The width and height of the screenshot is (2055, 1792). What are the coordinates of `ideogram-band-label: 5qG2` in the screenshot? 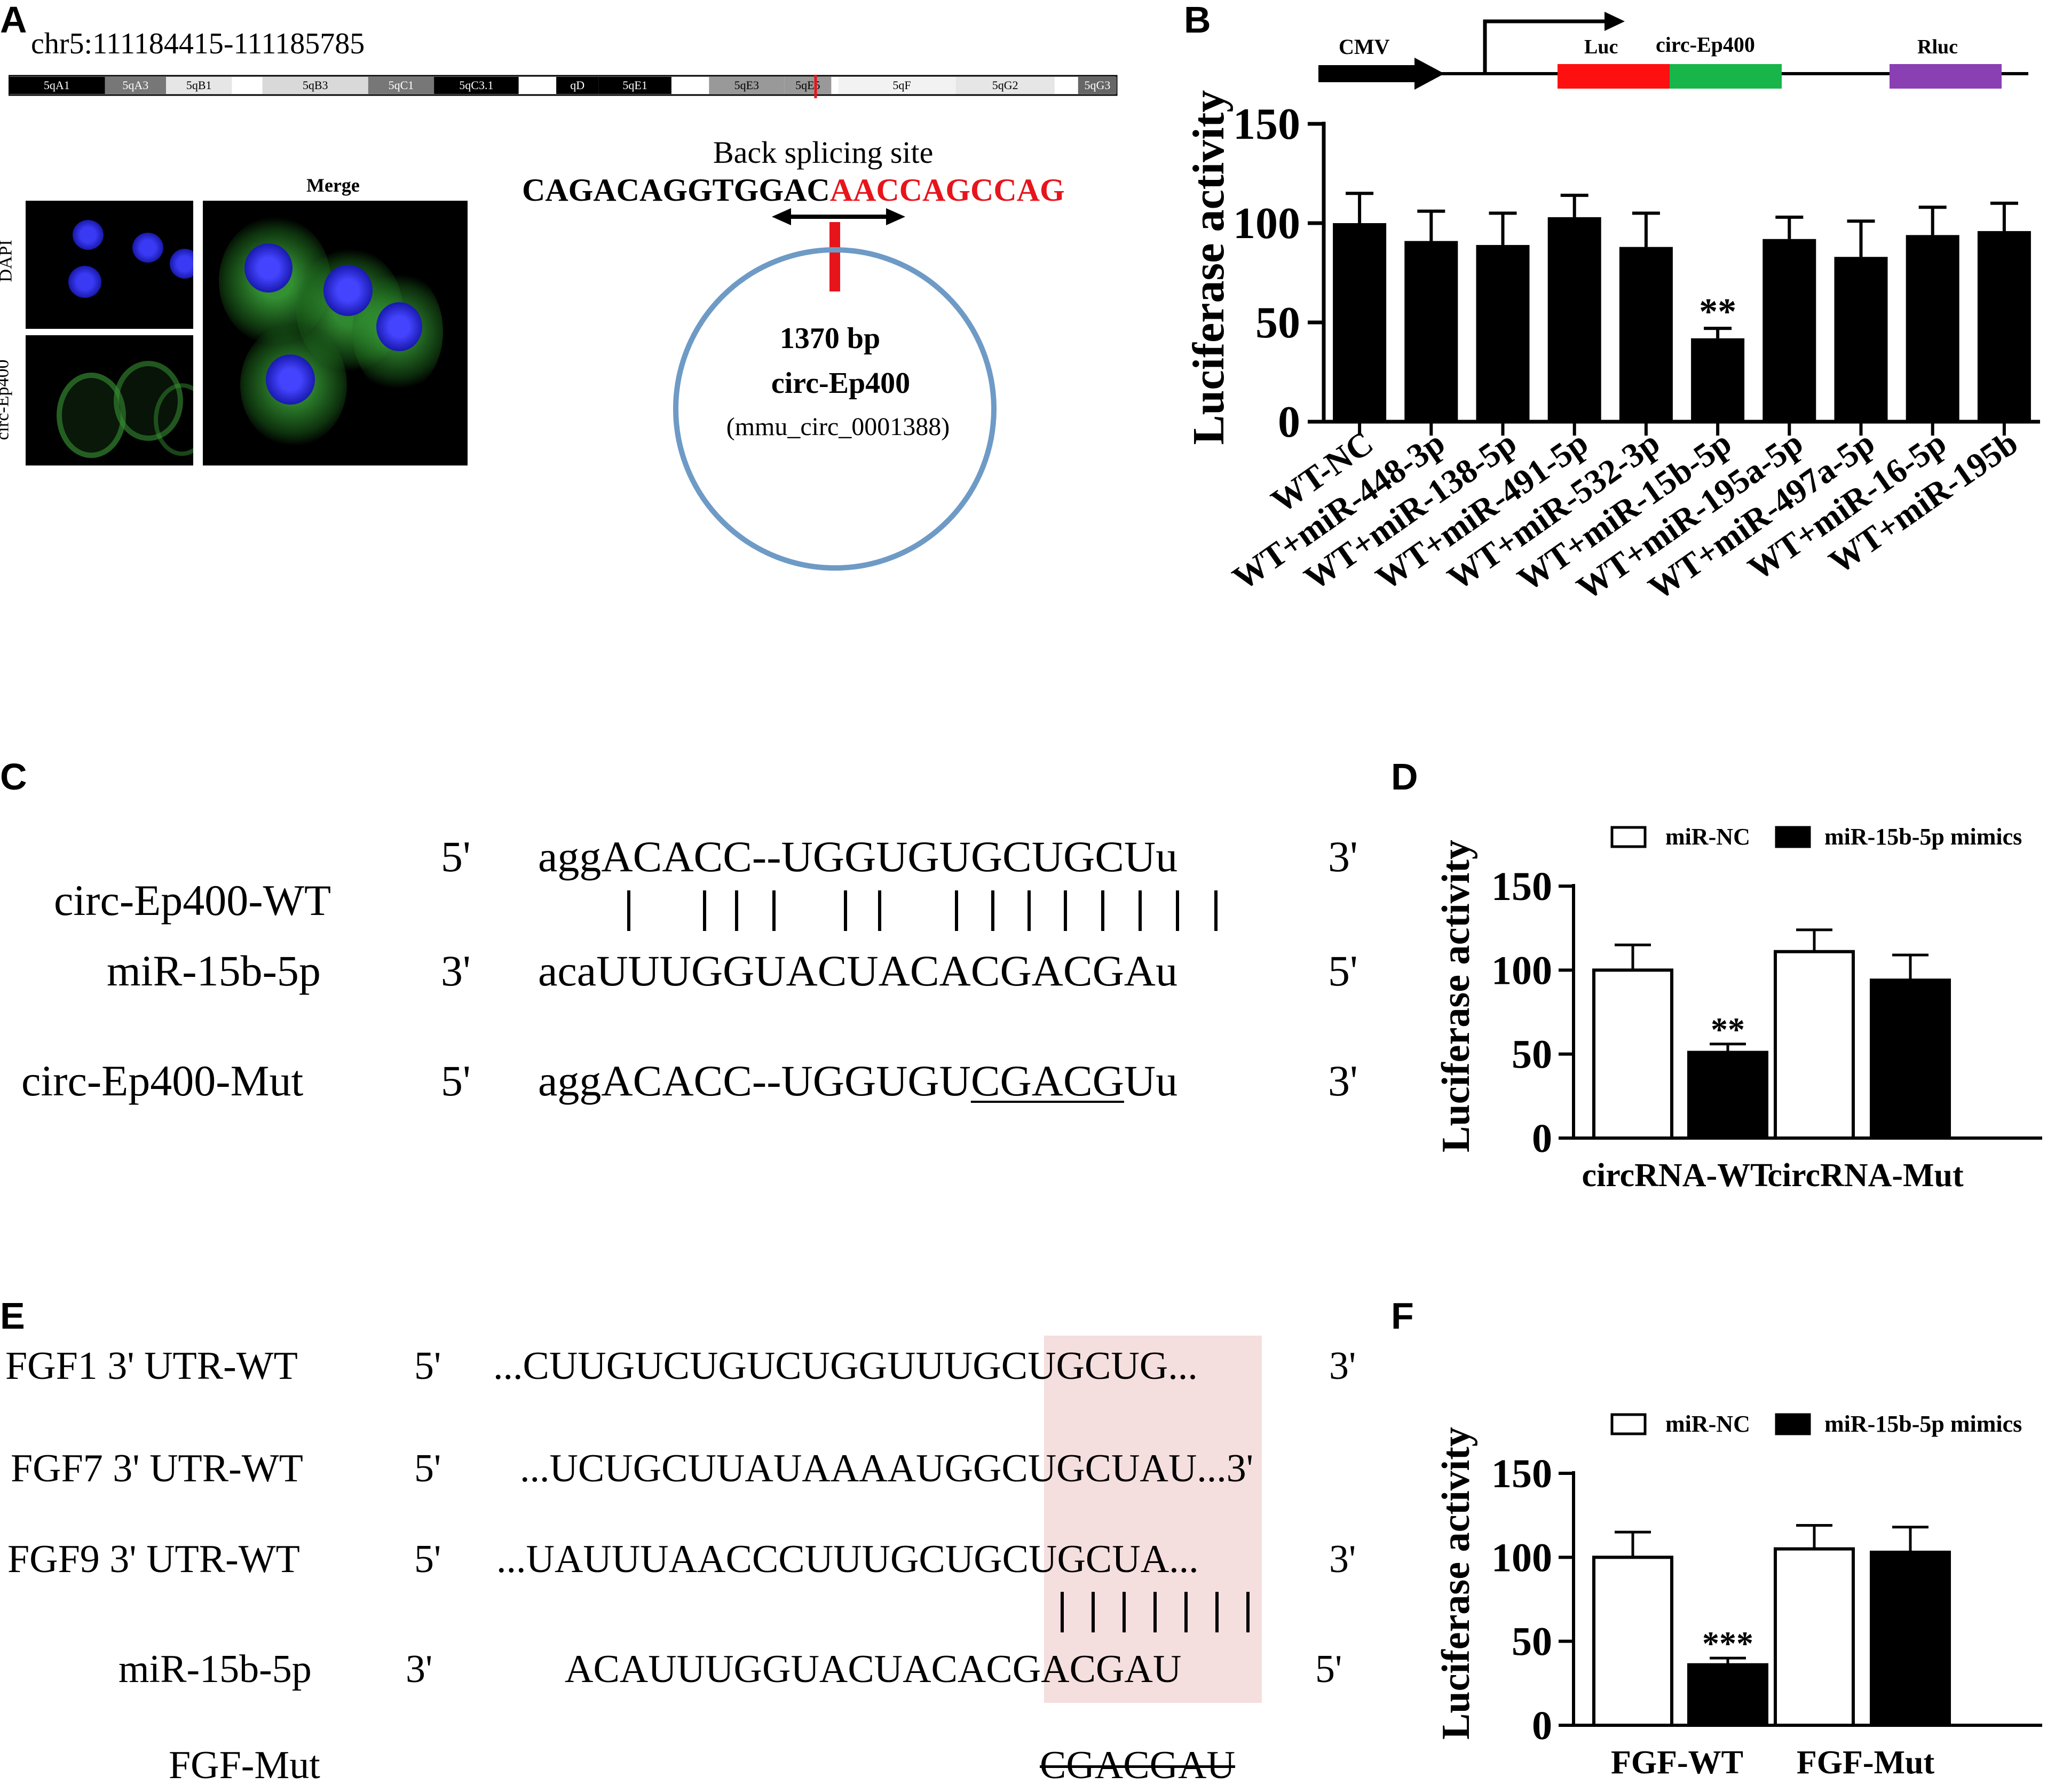 It's located at (1005, 85).